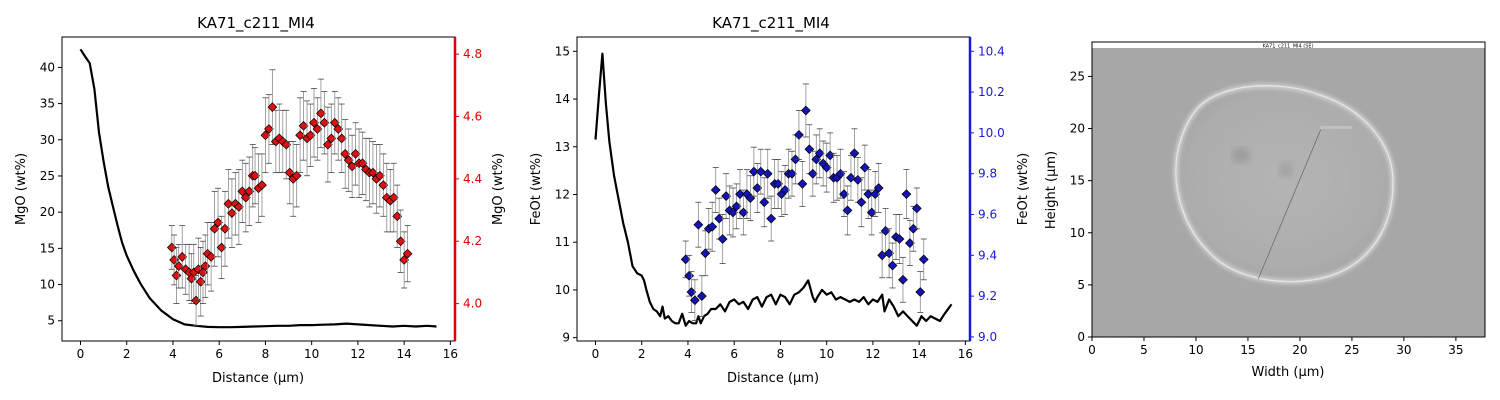 This screenshot has width=1500, height=400. I want to click on sem-caption: KA71_c211_MI4 (SE), so click(1287, 47).